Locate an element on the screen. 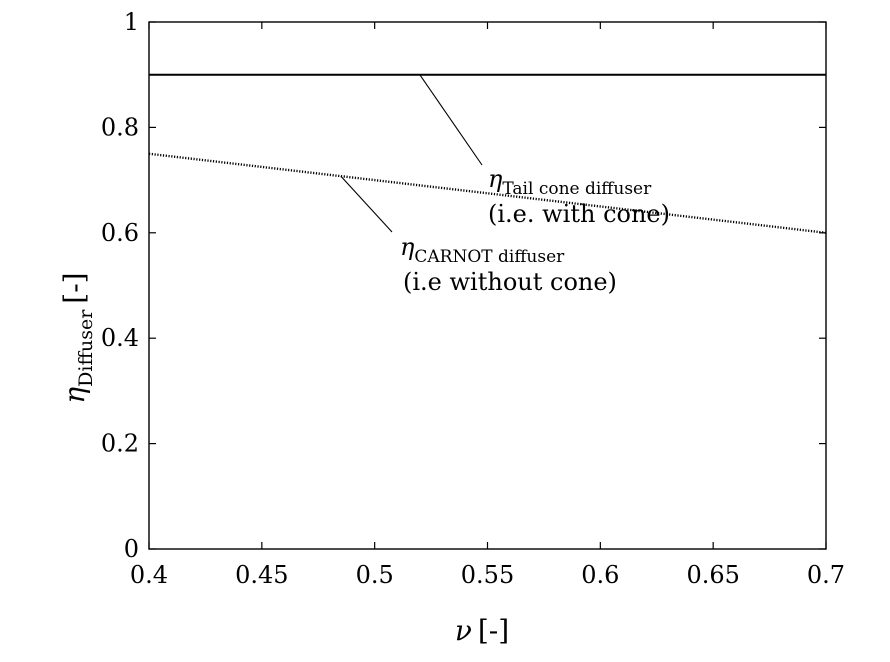  y-tick-label: 0.4 is located at coordinates (120, 338).